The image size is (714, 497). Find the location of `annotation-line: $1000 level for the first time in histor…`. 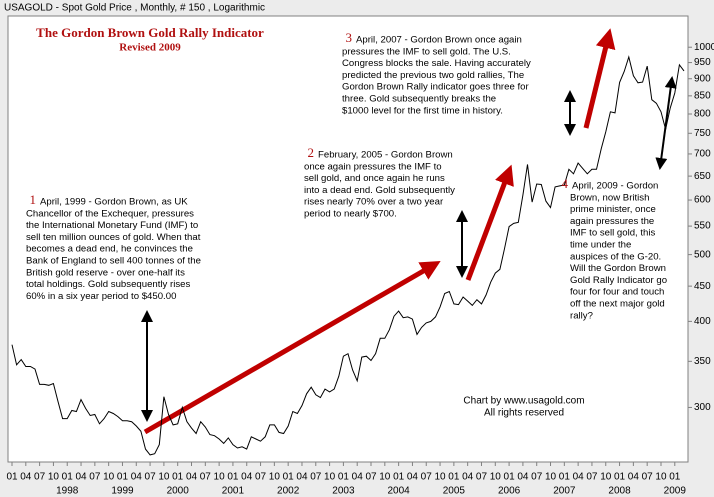

annotation-line: $1000 level for the first time in histor… is located at coordinates (422, 110).